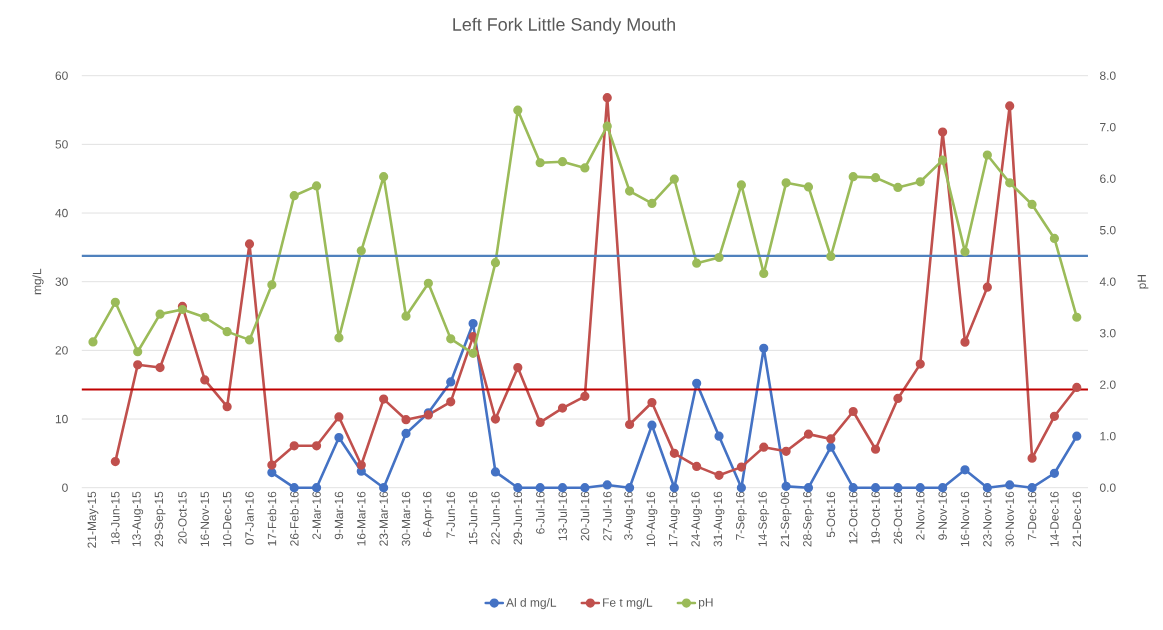 The width and height of the screenshot is (1163, 630). I want to click on x-tick-label: 6-Apr-16, so click(428, 514).